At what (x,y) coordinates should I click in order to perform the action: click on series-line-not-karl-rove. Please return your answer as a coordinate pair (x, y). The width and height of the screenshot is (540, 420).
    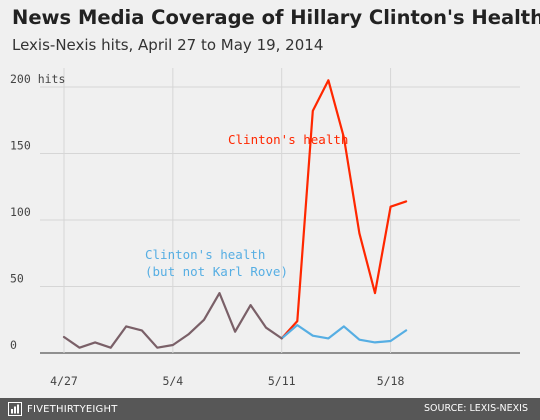
    Looking at the image, I should click on (344, 334).